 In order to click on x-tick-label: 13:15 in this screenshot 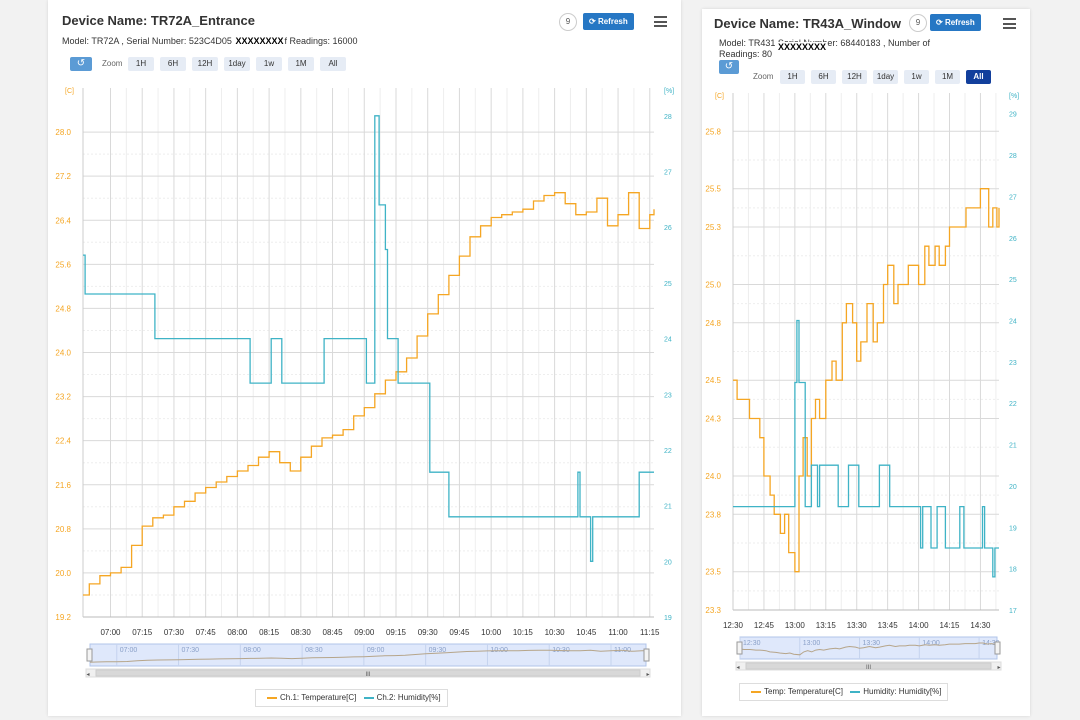, I will do `click(826, 625)`.